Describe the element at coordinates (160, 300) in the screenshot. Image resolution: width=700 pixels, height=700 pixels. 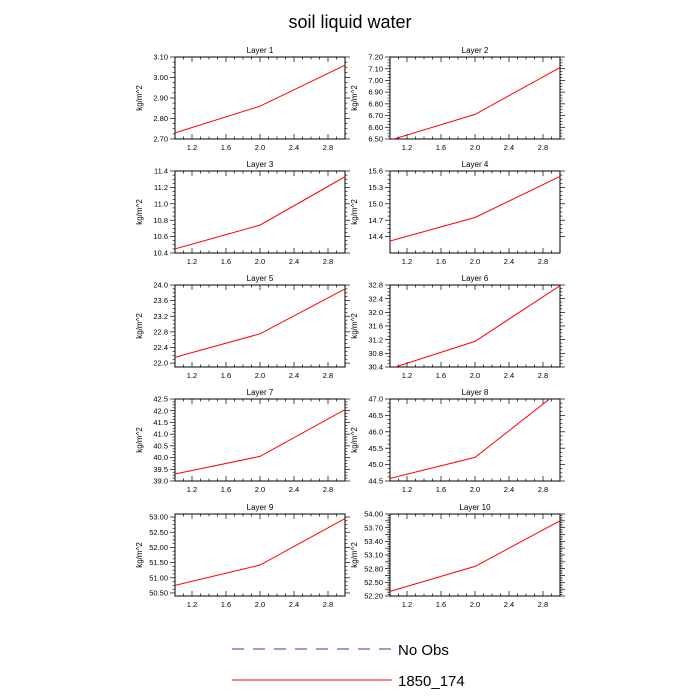
I see `y-tick-label: 23.6` at that location.